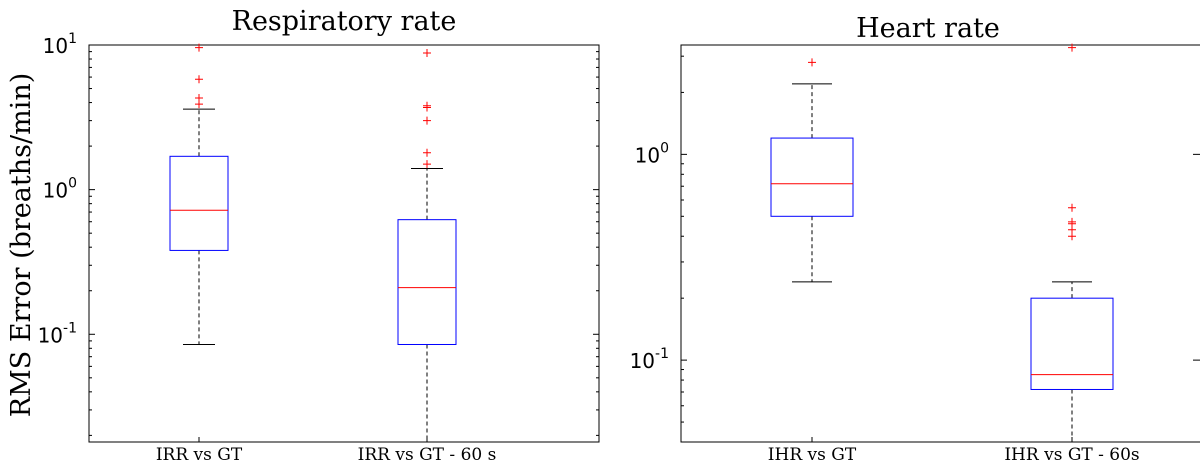  I want to click on x-tick-label: IRR vs GT, so click(199, 455).